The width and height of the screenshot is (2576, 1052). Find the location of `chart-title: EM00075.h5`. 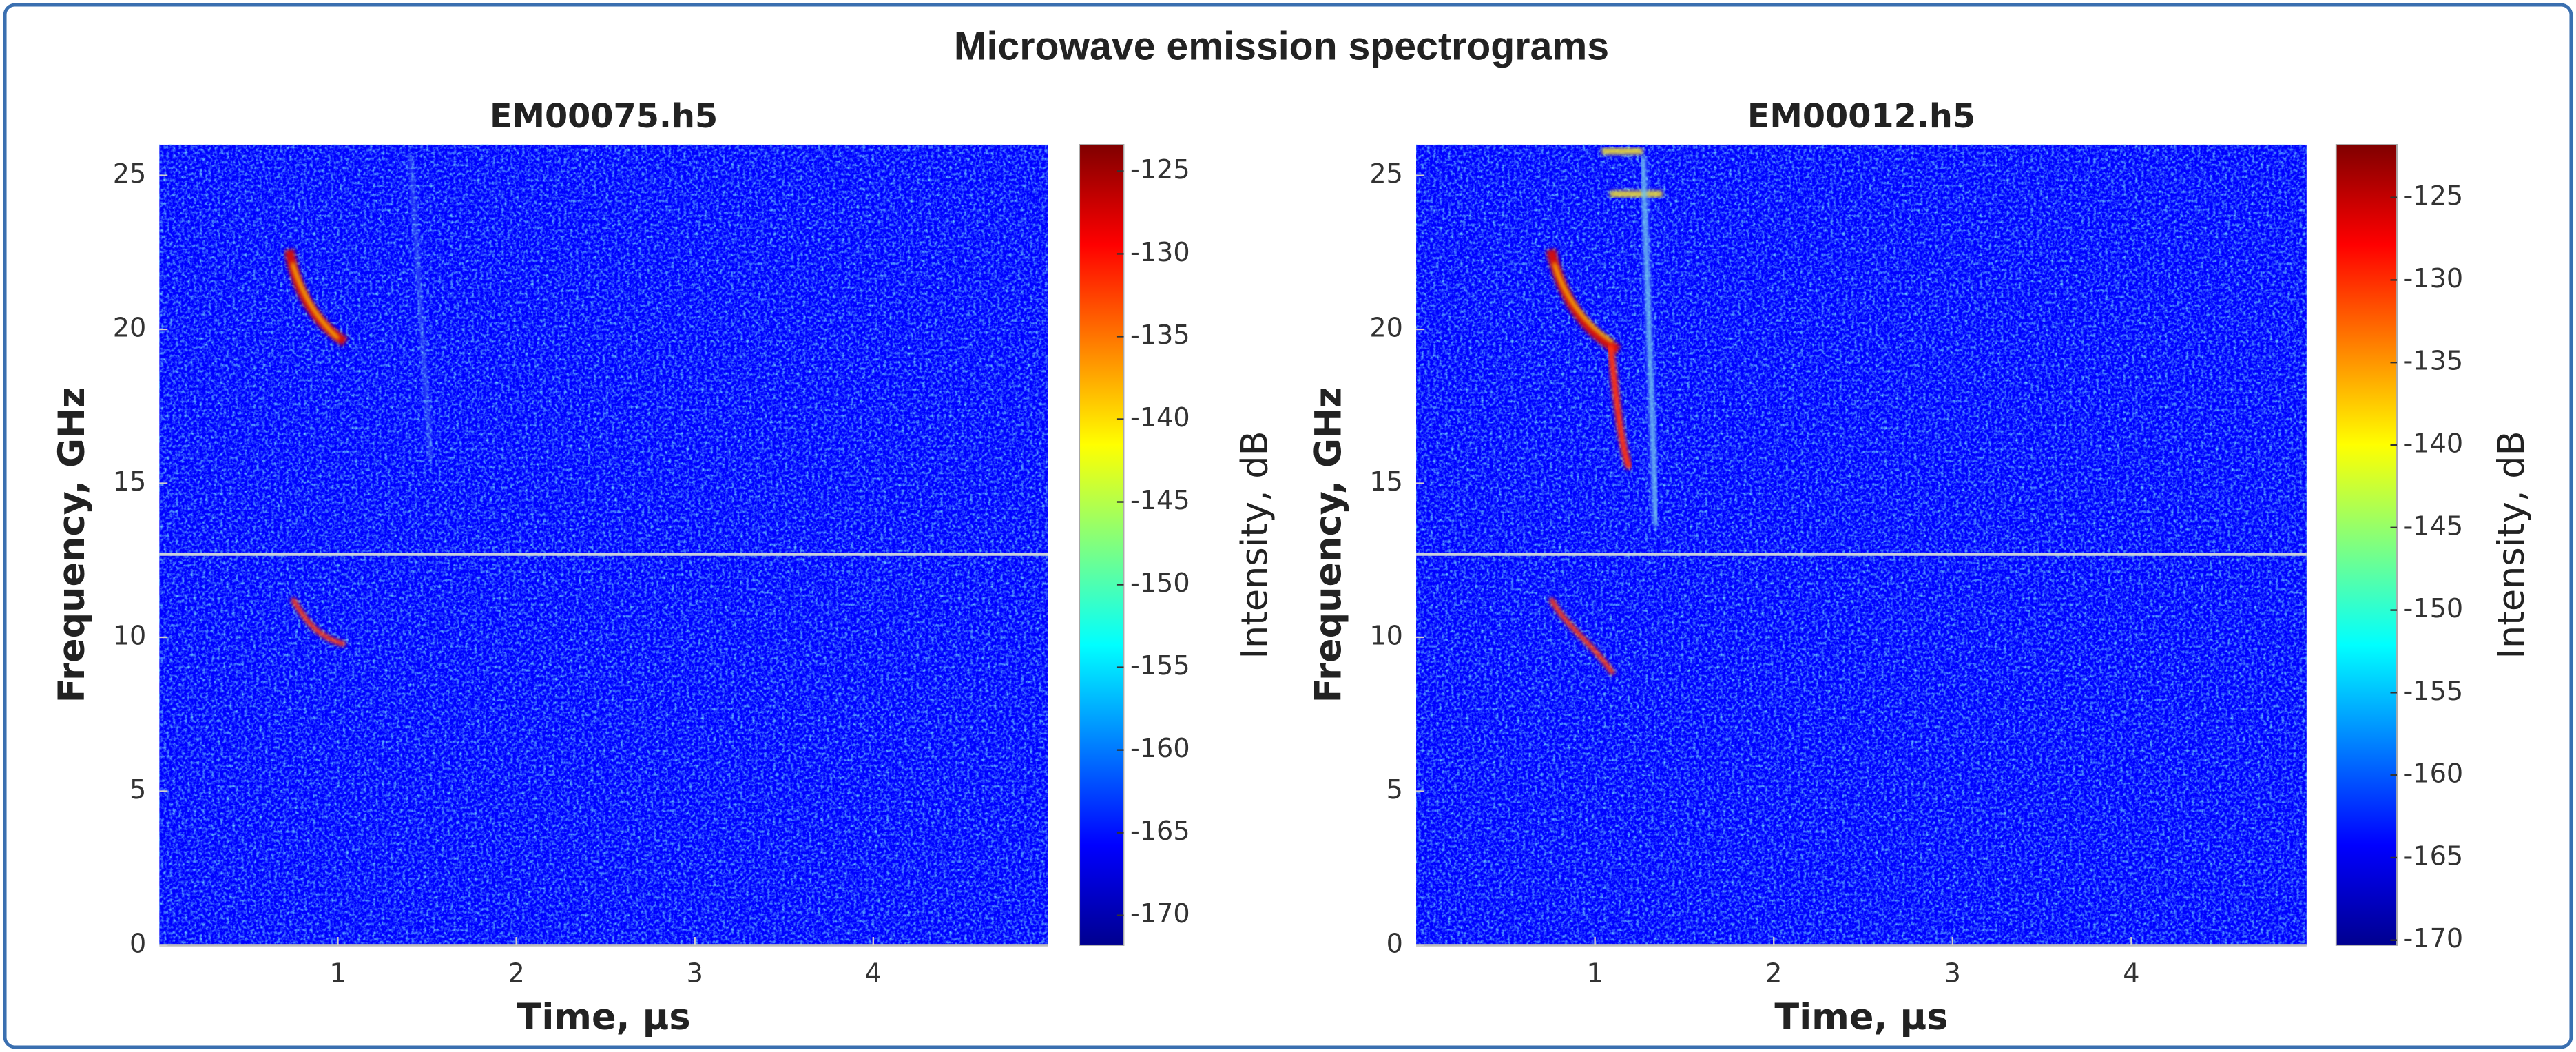

chart-title: EM00075.h5 is located at coordinates (604, 117).